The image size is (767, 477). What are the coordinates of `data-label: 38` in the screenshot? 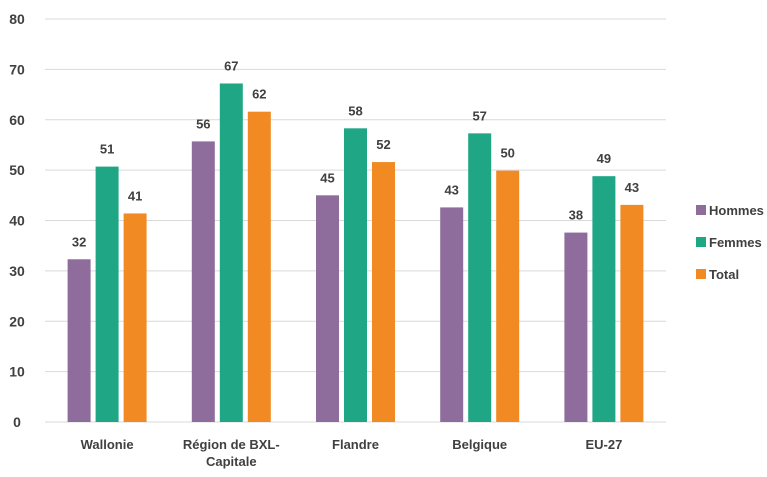 It's located at (576, 215).